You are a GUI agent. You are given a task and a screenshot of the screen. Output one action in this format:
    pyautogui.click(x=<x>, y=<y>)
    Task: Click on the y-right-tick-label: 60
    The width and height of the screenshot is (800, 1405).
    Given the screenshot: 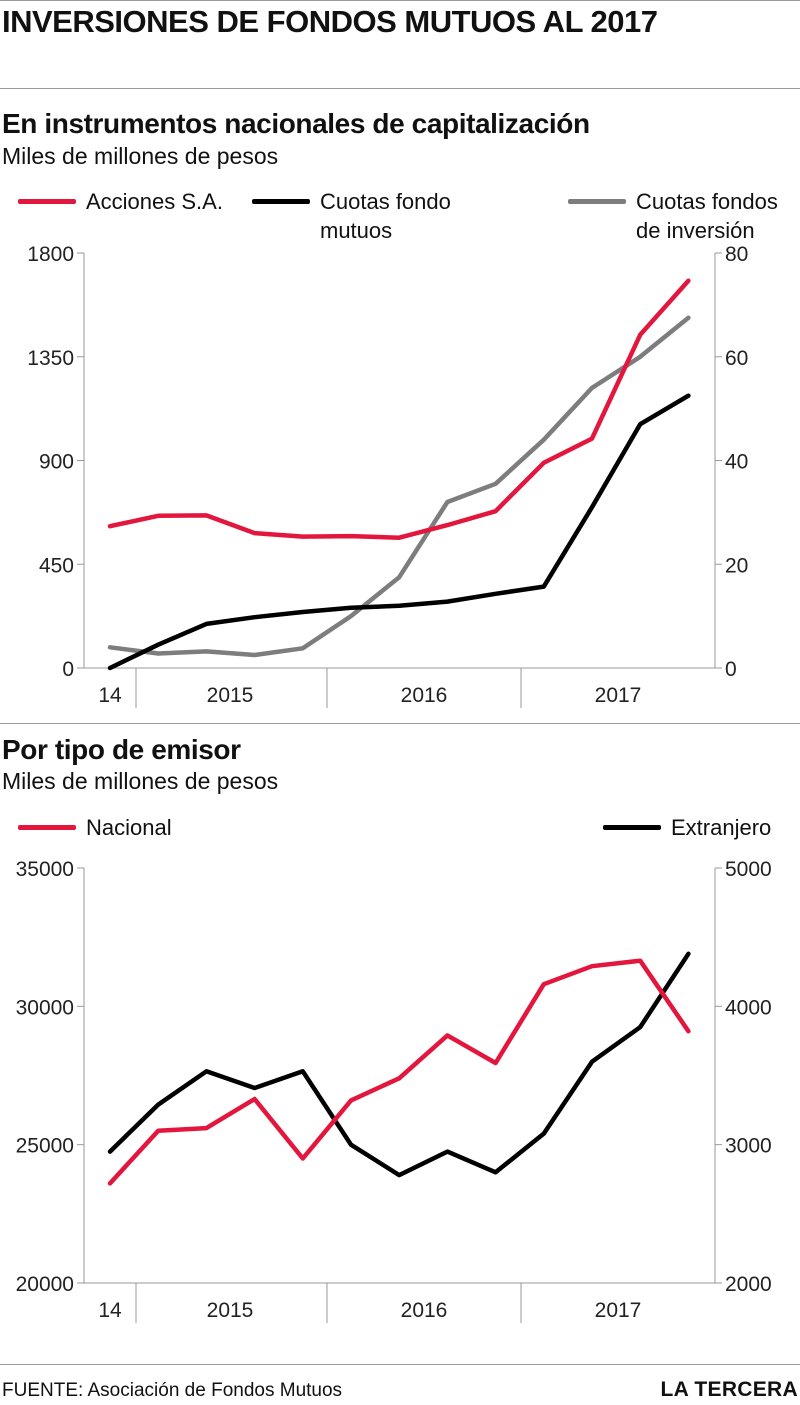 What is the action you would take?
    pyautogui.click(x=736, y=358)
    